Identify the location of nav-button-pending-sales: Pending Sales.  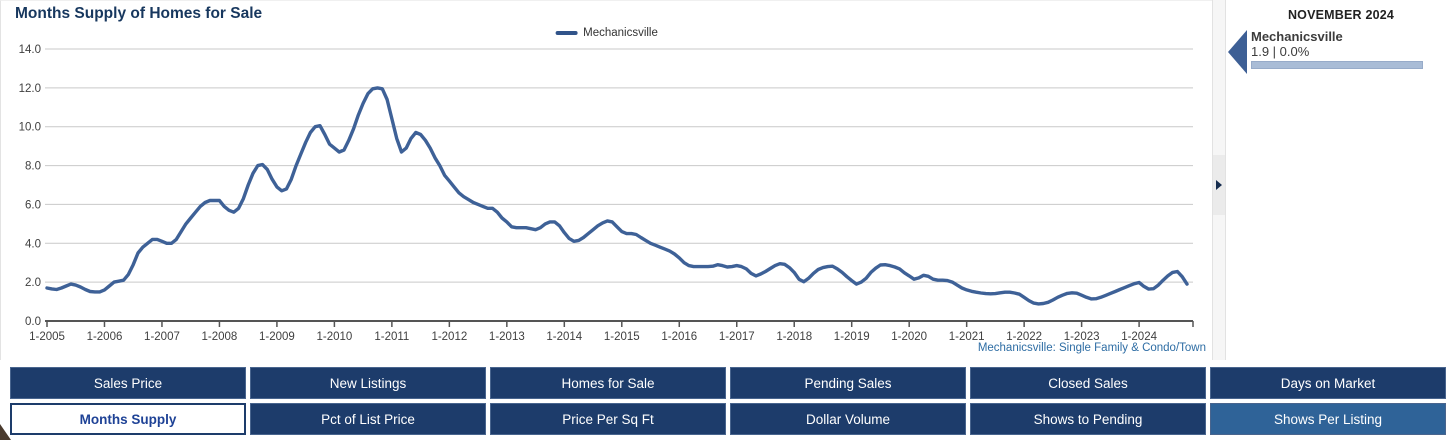
(848, 383).